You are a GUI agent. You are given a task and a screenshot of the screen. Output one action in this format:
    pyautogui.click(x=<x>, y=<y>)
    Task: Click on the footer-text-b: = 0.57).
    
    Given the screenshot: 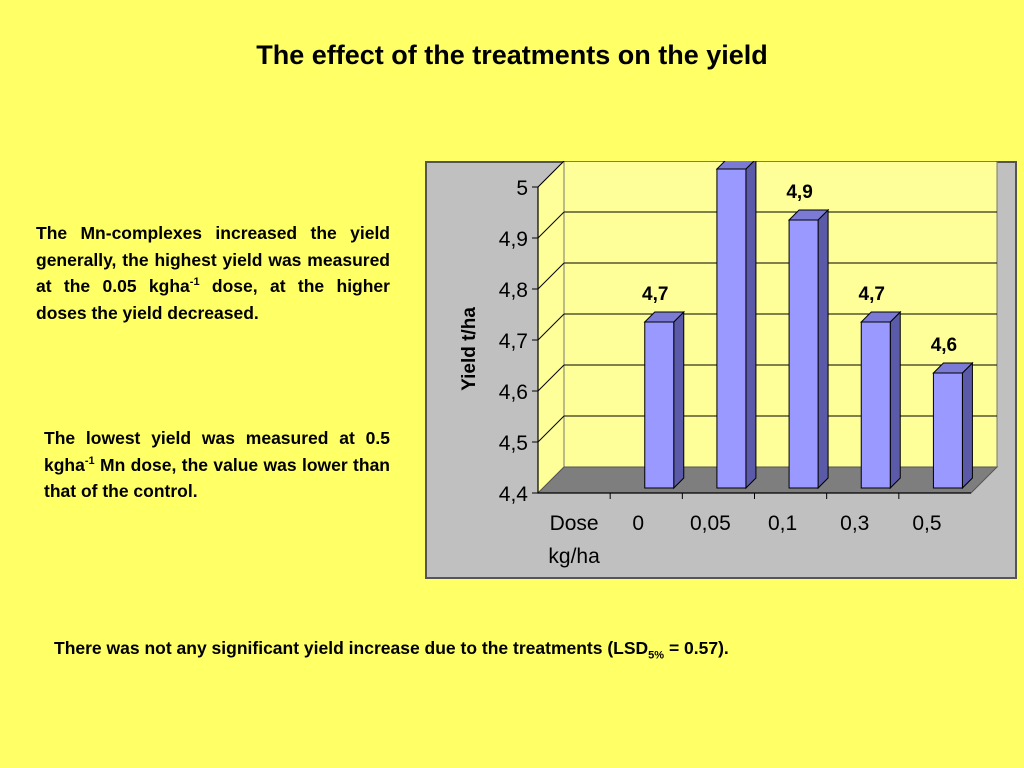 What is the action you would take?
    pyautogui.click(x=696, y=648)
    